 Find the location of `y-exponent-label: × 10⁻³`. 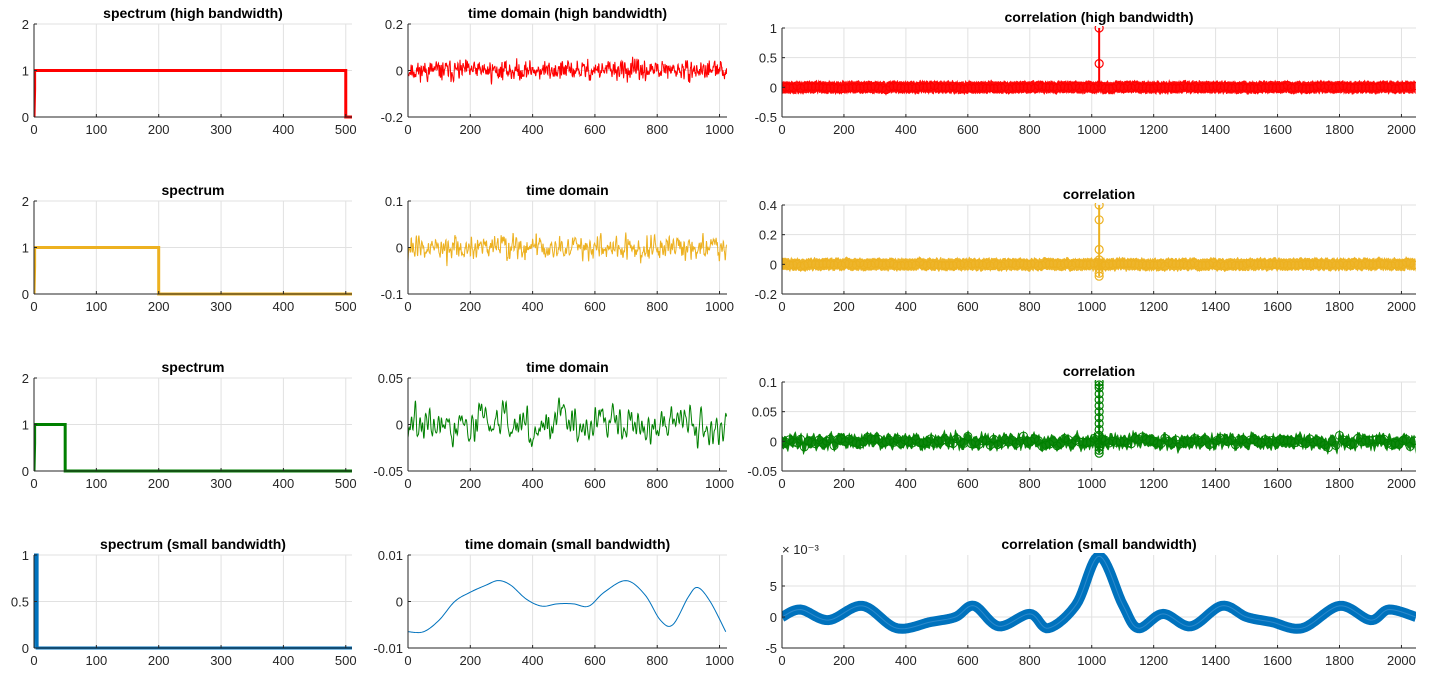

y-exponent-label: × 10⁻³ is located at coordinates (801, 549).